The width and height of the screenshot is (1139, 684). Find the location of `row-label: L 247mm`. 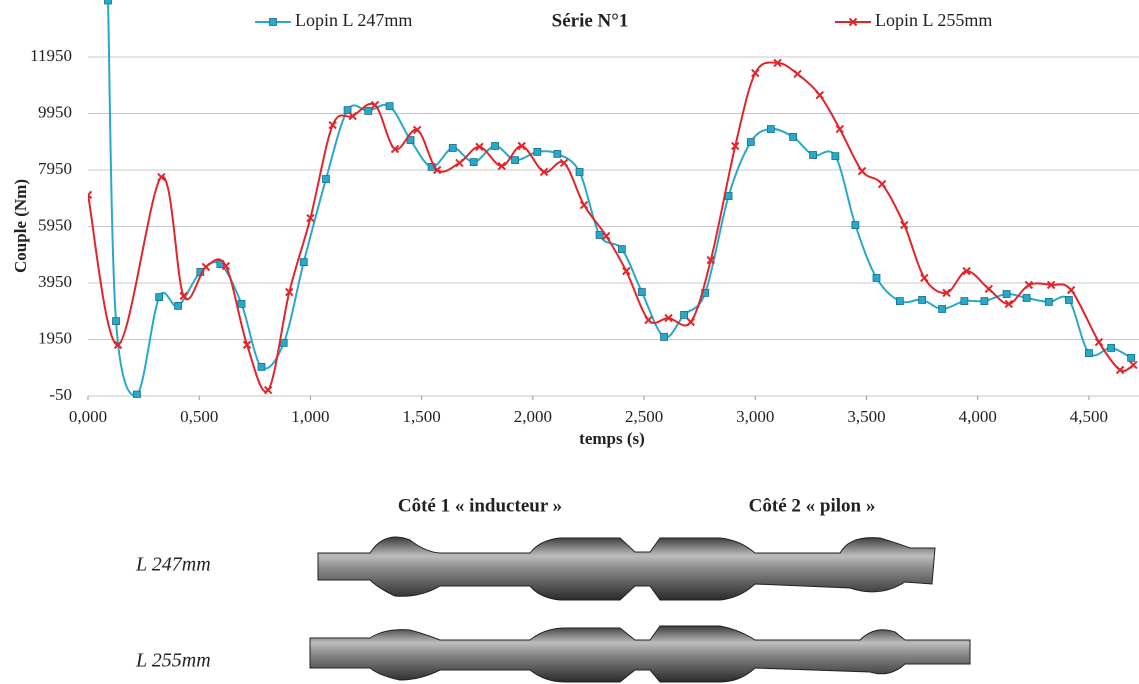

row-label: L 247mm is located at coordinates (173, 565).